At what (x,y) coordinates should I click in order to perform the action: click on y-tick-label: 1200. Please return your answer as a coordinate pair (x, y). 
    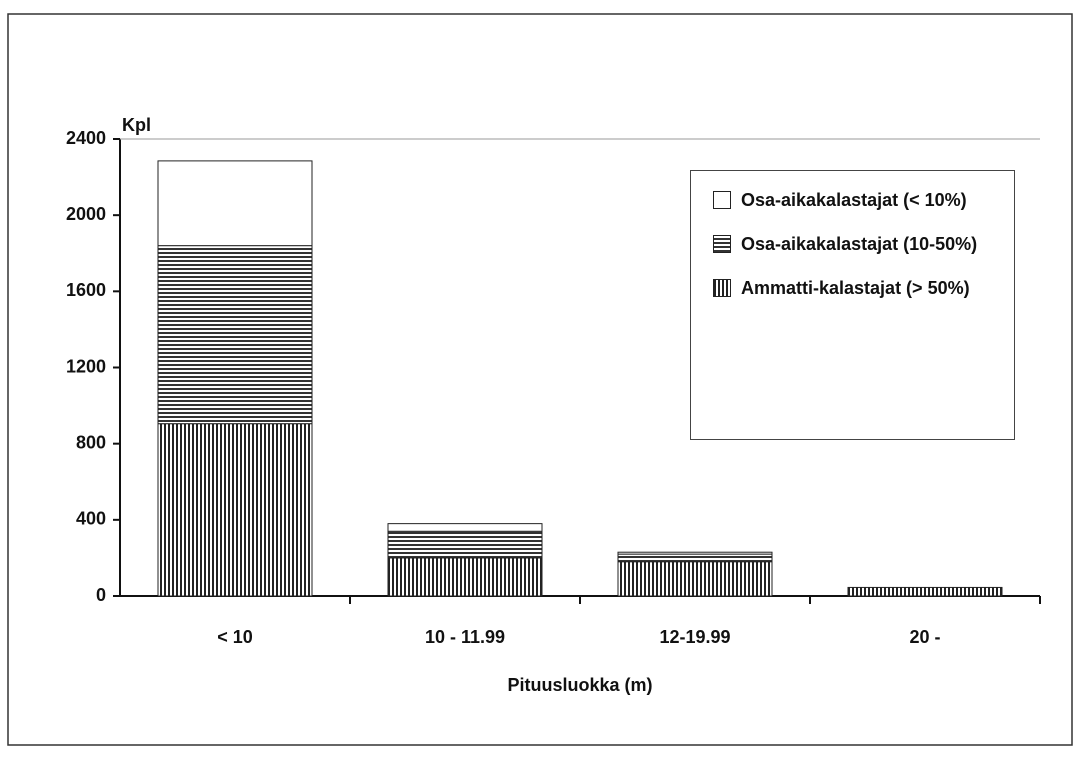
    Looking at the image, I should click on (86, 366).